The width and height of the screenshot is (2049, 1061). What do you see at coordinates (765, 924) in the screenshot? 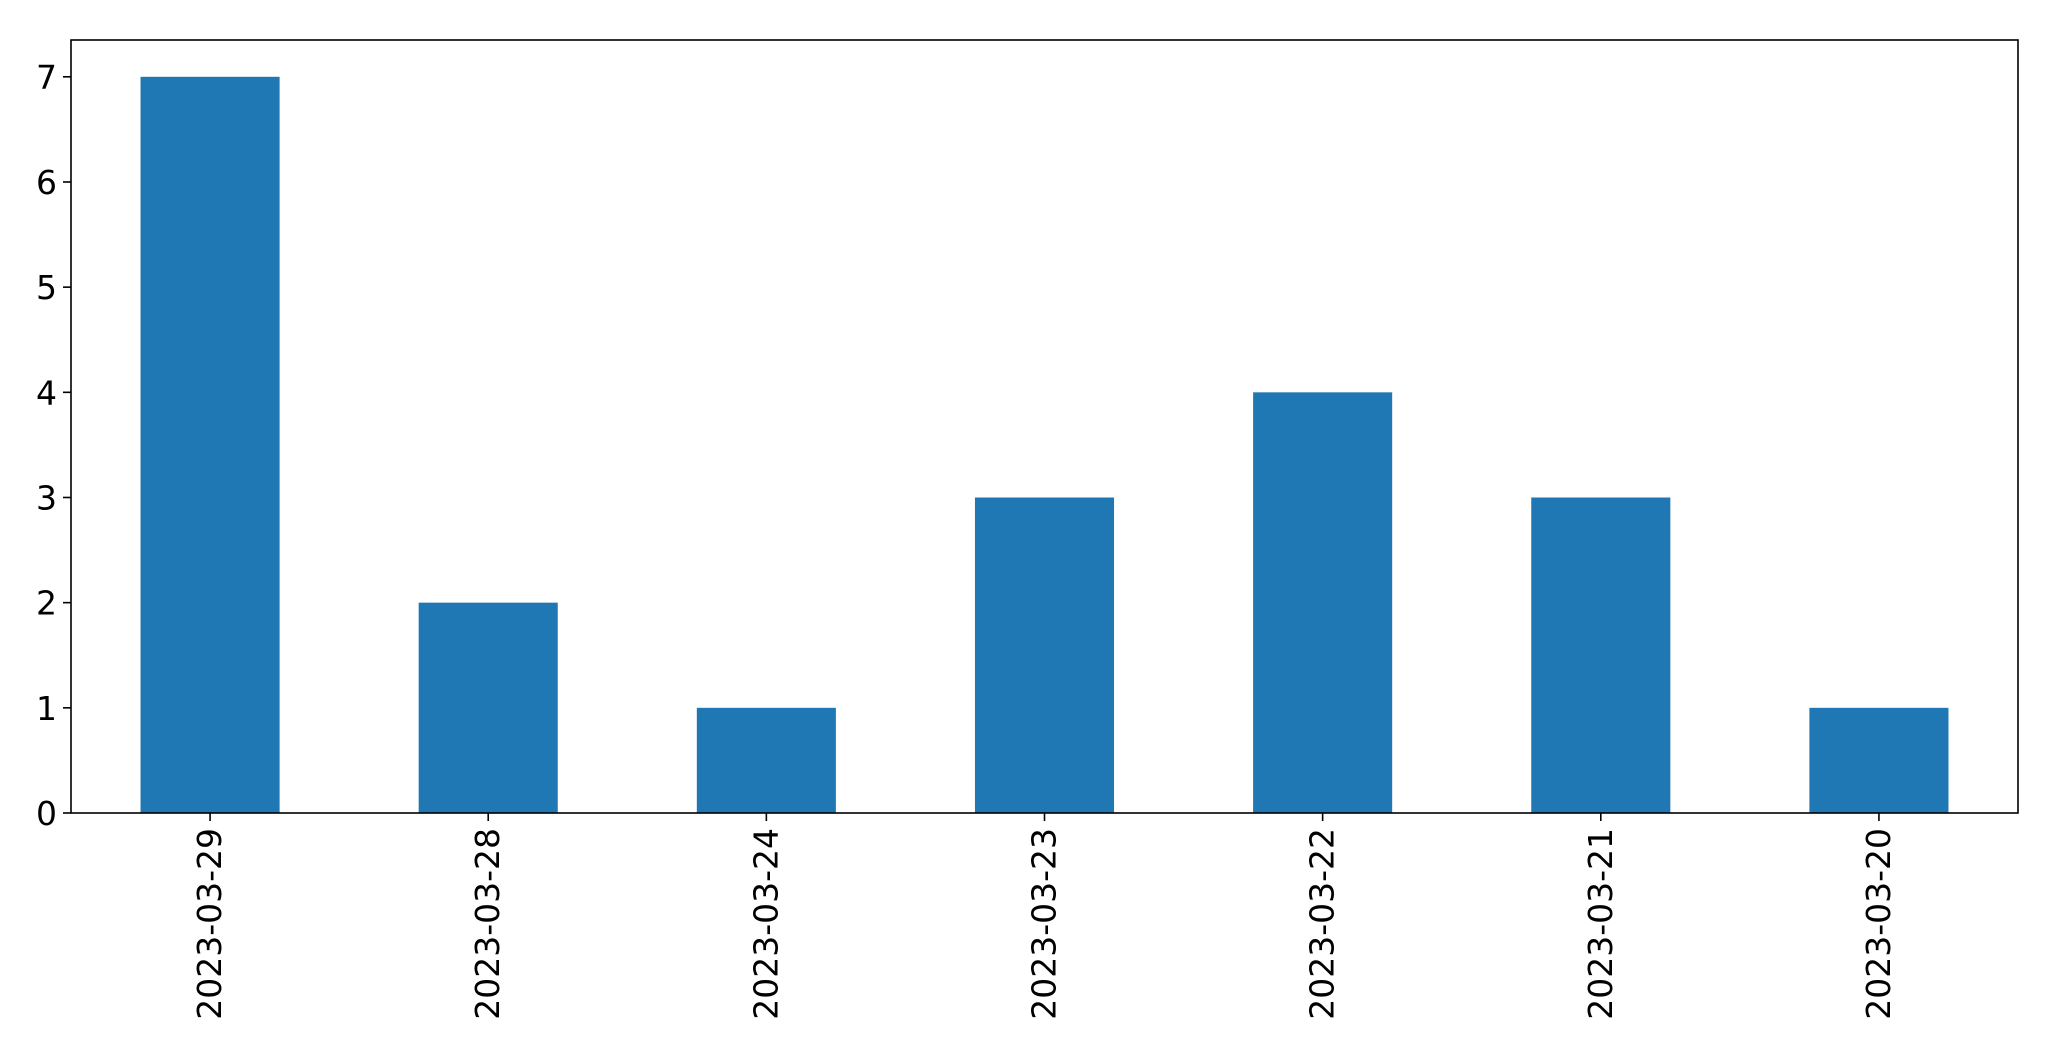
I see `x-tick-label: 2023-03-24` at bounding box center [765, 924].